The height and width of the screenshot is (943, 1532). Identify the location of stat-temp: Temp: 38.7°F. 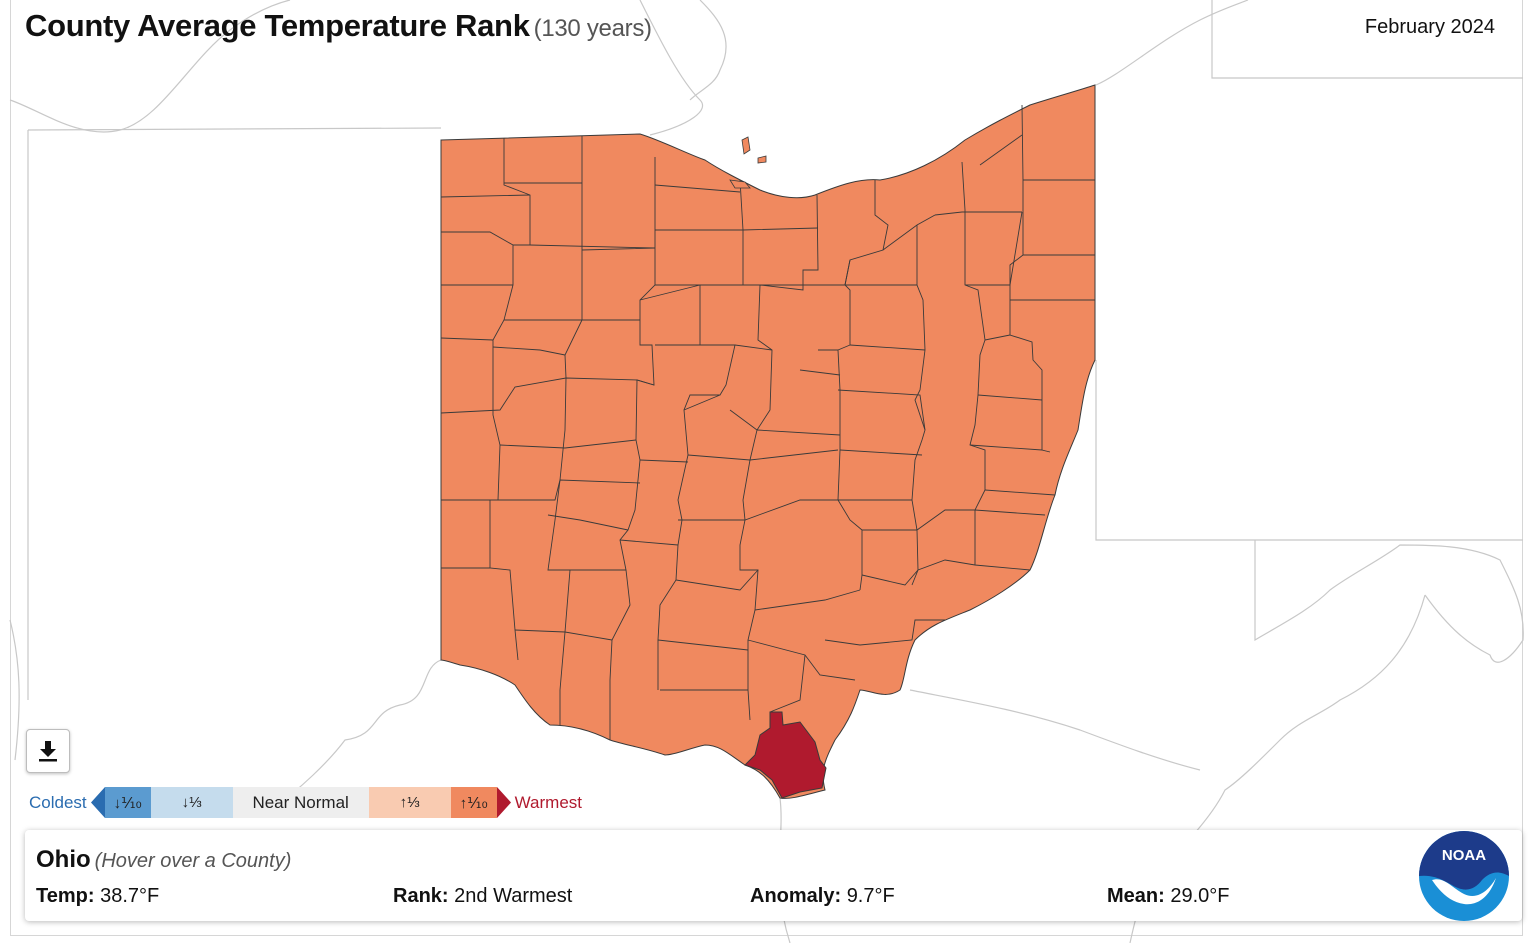
(97, 896).